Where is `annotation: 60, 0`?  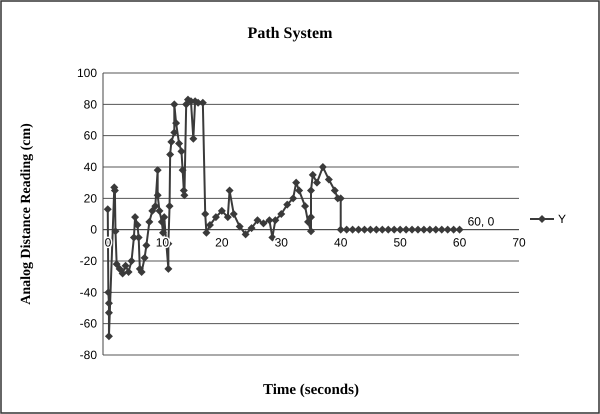
annotation: 60, 0 is located at coordinates (481, 221).